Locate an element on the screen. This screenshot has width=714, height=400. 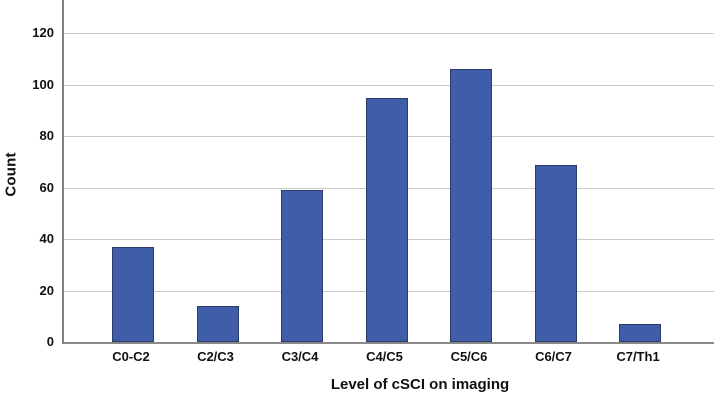
x-category-label-C6/C7: C6/C7 is located at coordinates (553, 356).